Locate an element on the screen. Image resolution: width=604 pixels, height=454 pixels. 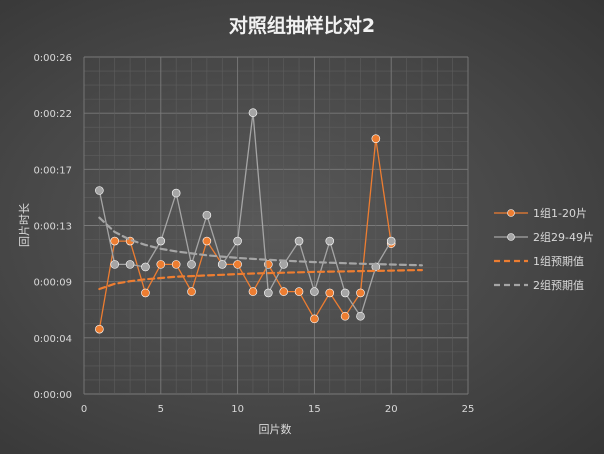
legend-label: 1组预期值 is located at coordinates (558, 261).